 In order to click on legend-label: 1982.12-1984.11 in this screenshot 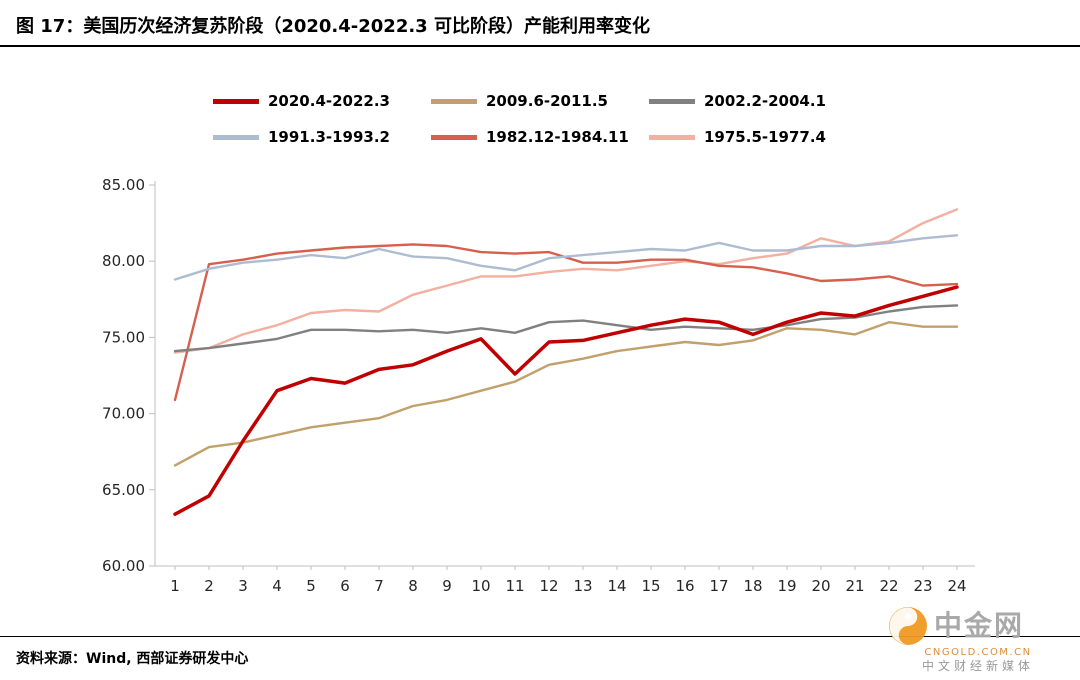, I will do `click(557, 137)`.